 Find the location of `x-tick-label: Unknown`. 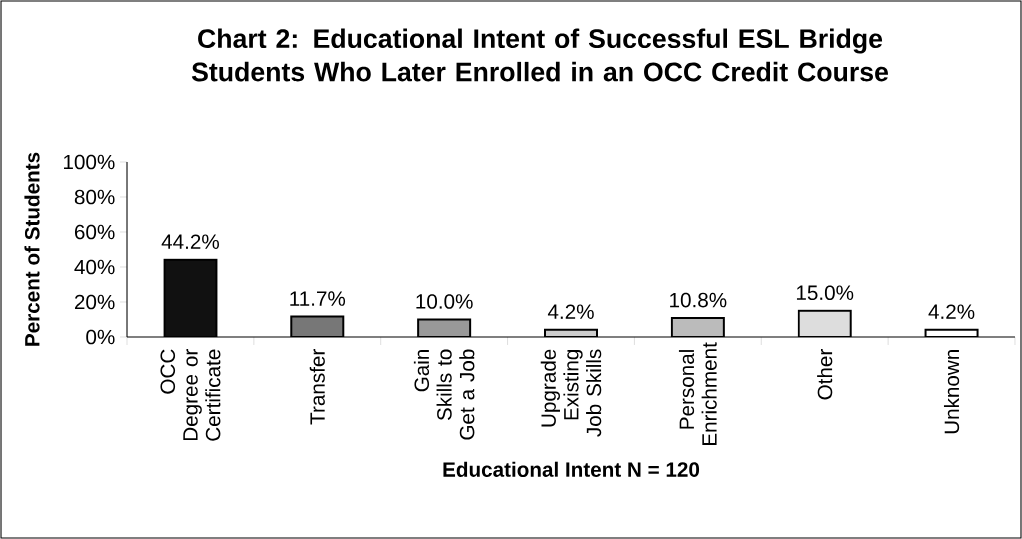

x-tick-label: Unknown is located at coordinates (951, 392).